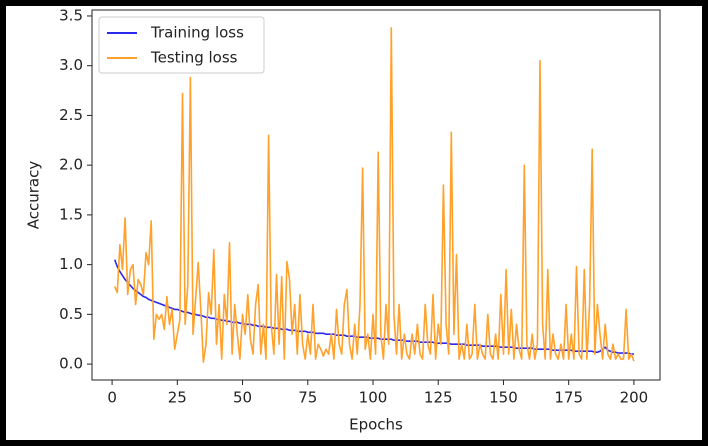 Image resolution: width=708 pixels, height=446 pixels. I want to click on y-tick-label: 1.5, so click(71, 214).